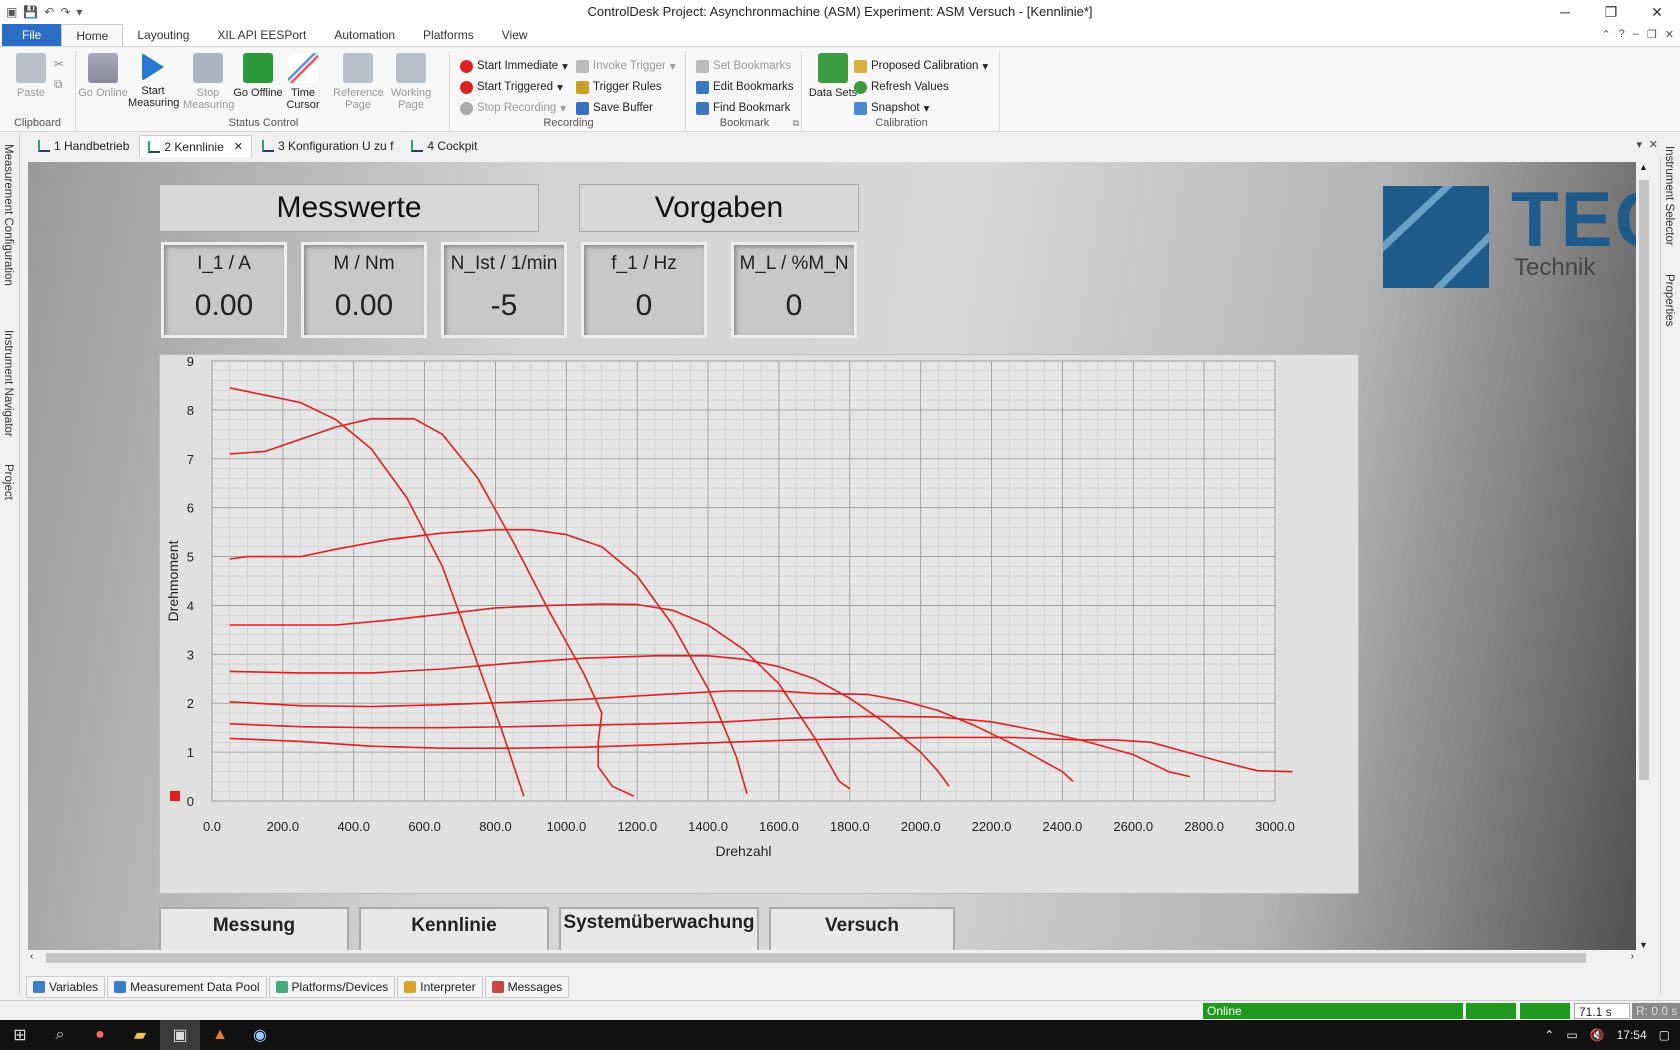 The width and height of the screenshot is (1680, 1050). What do you see at coordinates (514, 35) in the screenshot?
I see `tab-view: View` at bounding box center [514, 35].